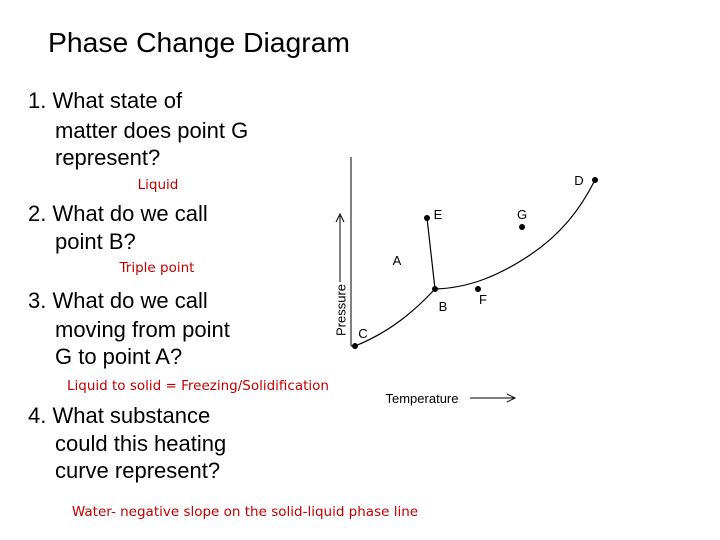 This screenshot has height=540, width=720. Describe the element at coordinates (443, 306) in the screenshot. I see `point-label: B` at that location.